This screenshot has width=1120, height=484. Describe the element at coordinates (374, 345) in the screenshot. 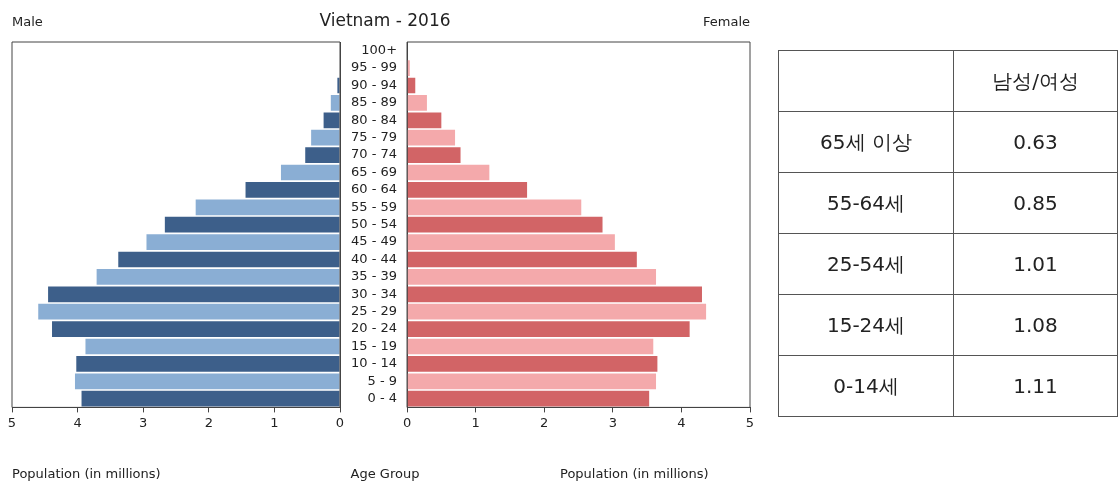

I see `y-tick-label: 15 - 19` at that location.